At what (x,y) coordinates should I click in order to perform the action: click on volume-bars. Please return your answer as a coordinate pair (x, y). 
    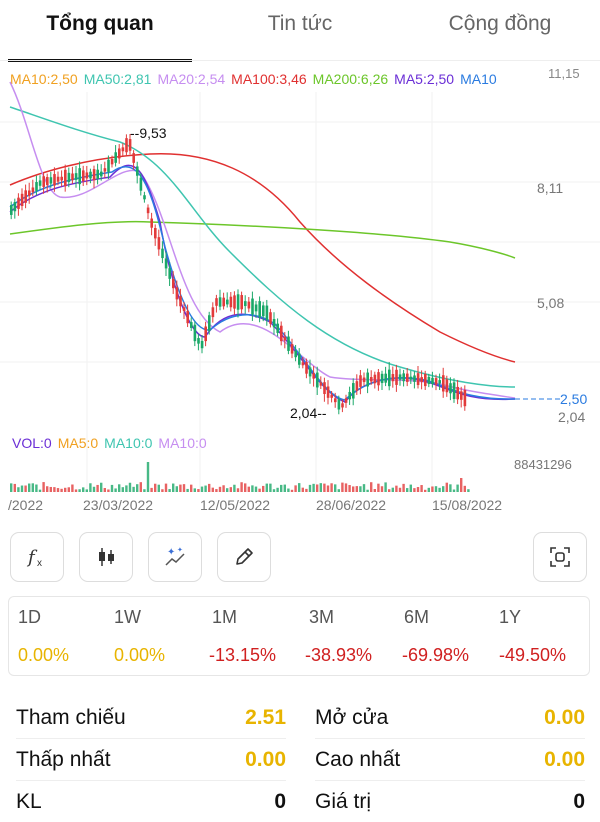
    Looking at the image, I should click on (240, 477).